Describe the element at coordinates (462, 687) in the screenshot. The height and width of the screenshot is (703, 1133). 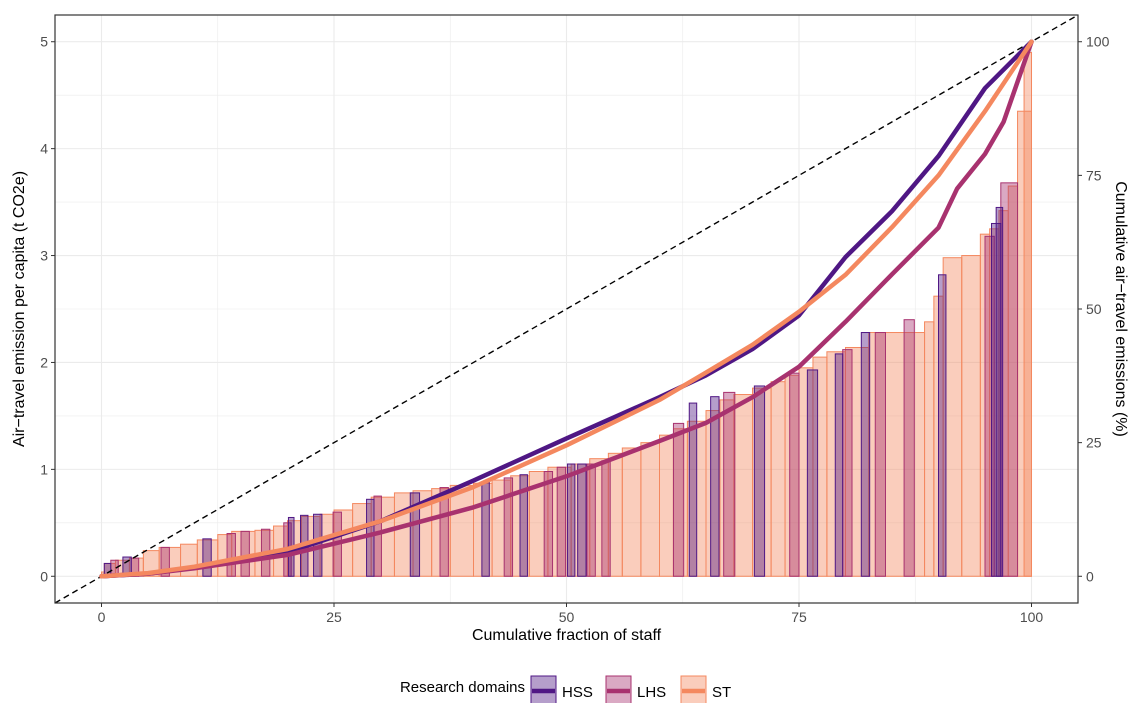
I see `legend-title: Research domains` at that location.